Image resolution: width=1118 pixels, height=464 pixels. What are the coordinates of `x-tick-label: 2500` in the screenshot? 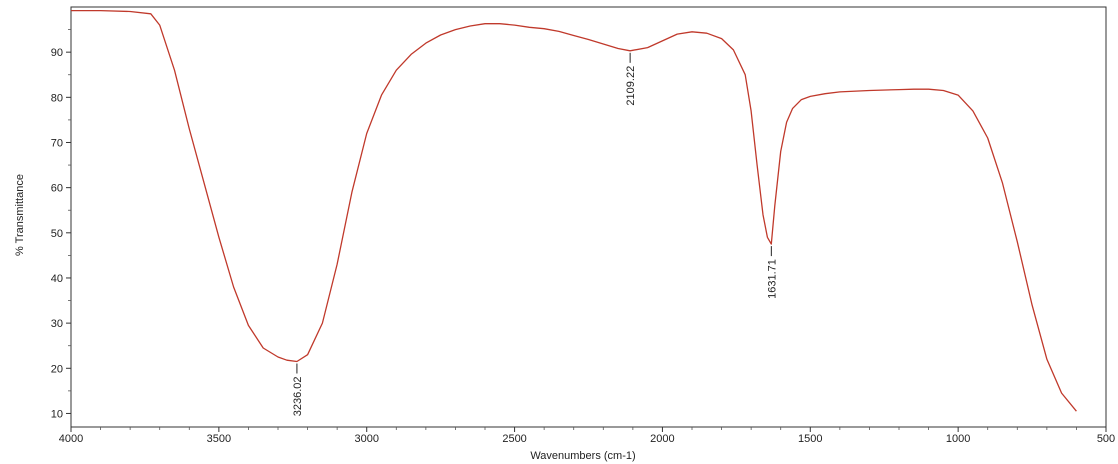 It's located at (514, 439).